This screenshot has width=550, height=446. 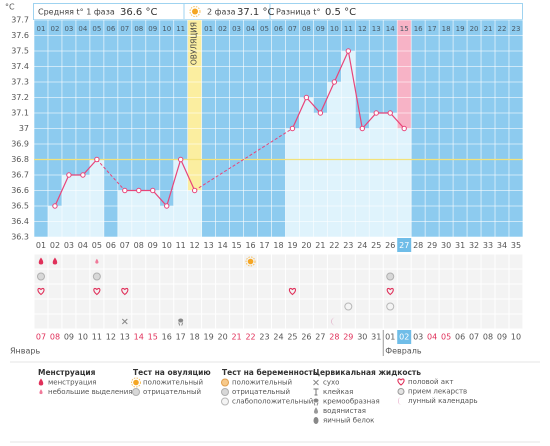 What do you see at coordinates (404, 337) in the screenshot?
I see `calendar-date: 02` at bounding box center [404, 337].